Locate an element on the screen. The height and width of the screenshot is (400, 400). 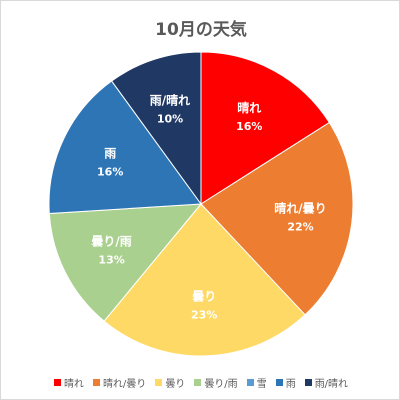
legend-item-3: 曇り/雨 is located at coordinates (216, 382).